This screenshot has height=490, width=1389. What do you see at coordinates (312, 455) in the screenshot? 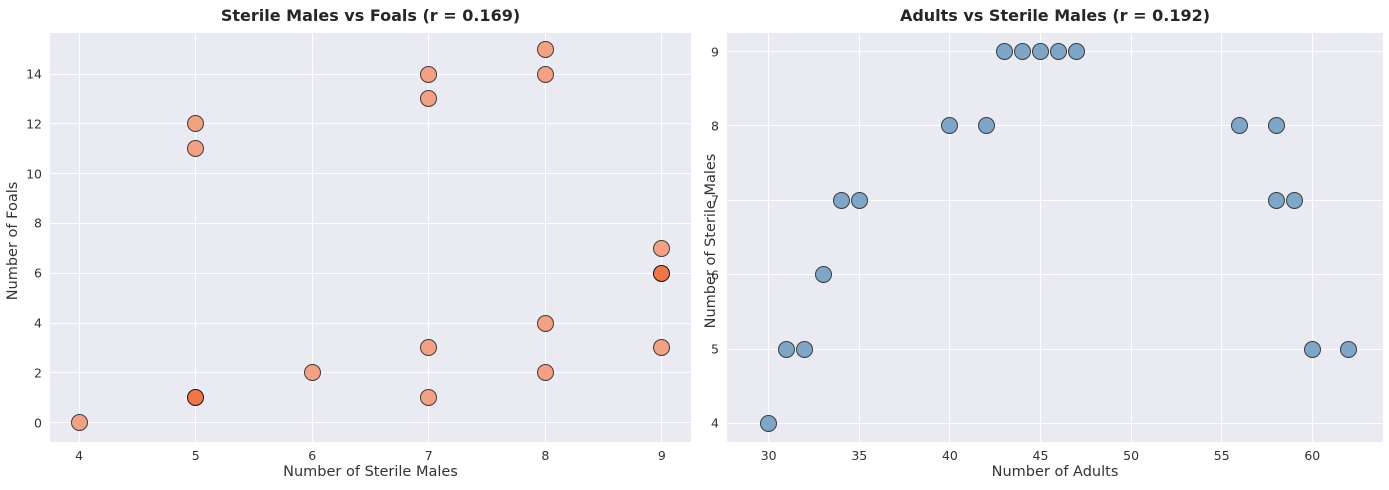
I see `x-tick-label: 6` at bounding box center [312, 455].